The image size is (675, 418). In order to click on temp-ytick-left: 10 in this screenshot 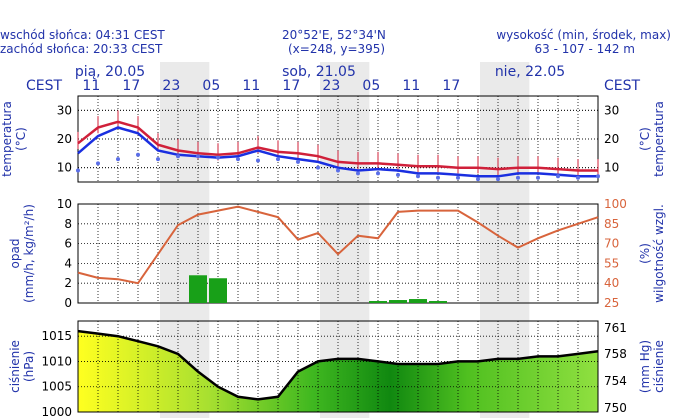, I will do `click(64, 168)`.